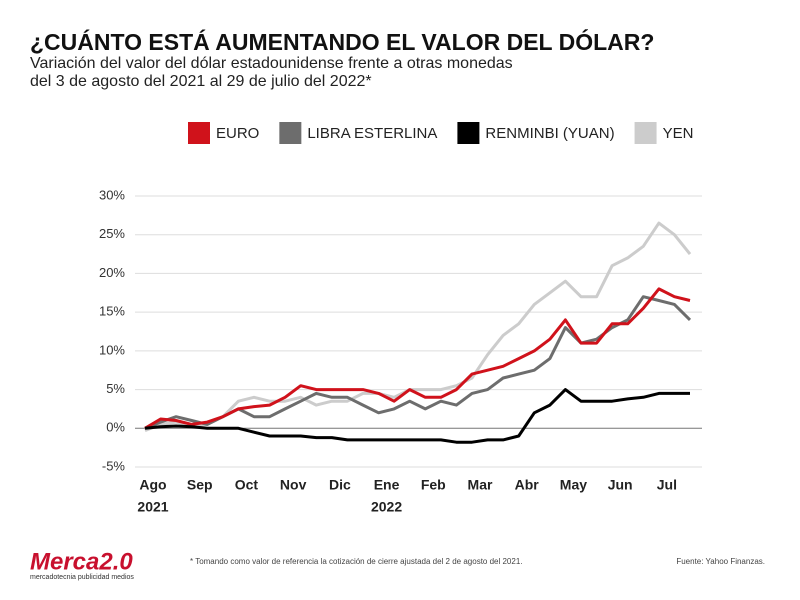 This screenshot has height=600, width=800. What do you see at coordinates (247, 485) in the screenshot?
I see `x-tick-label: Oct` at bounding box center [247, 485].